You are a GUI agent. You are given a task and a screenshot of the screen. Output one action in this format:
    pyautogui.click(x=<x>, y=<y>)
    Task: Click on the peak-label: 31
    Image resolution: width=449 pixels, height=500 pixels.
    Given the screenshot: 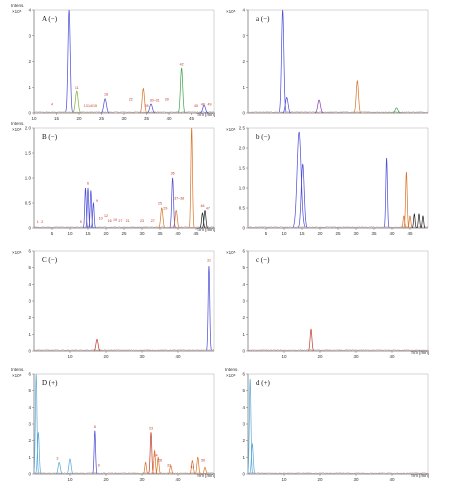 What is the action you would take?
    pyautogui.click(x=209, y=261)
    